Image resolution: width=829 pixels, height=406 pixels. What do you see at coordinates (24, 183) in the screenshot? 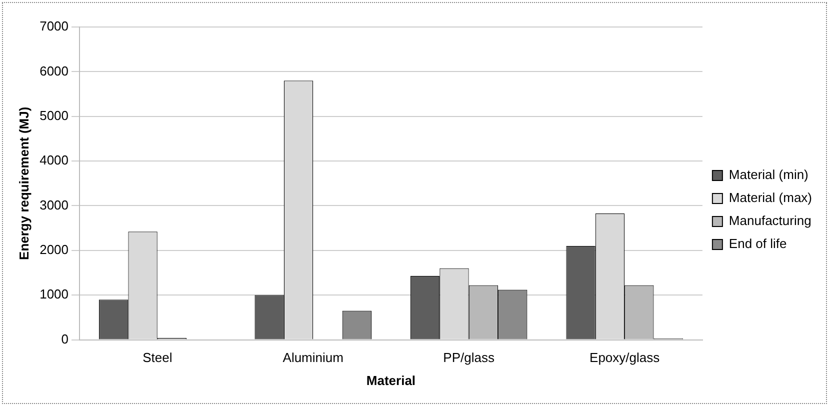
I see `y-axis-title: Energy requirement (MJ)` at bounding box center [24, 183].